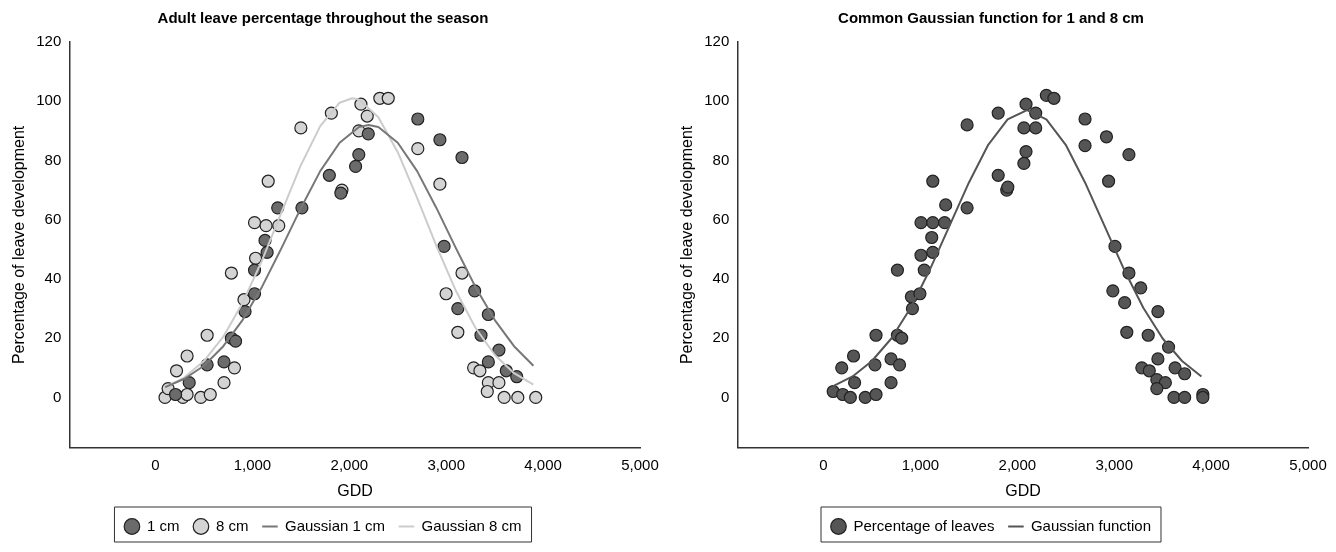  I want to click on legend-label: Gaussian function, so click(1090, 525).